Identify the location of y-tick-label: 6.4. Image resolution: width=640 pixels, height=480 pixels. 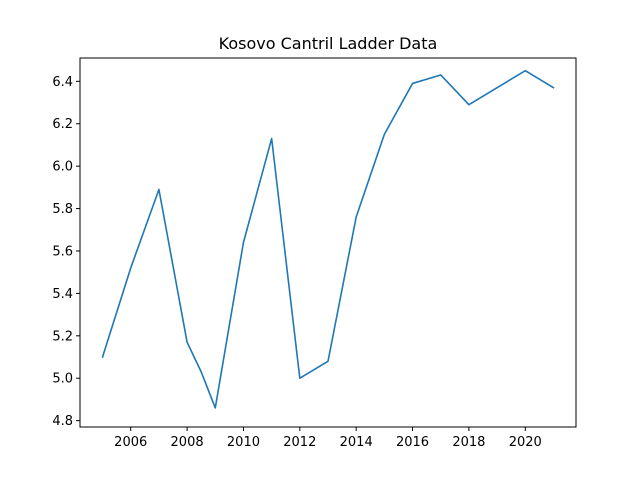
(62, 82).